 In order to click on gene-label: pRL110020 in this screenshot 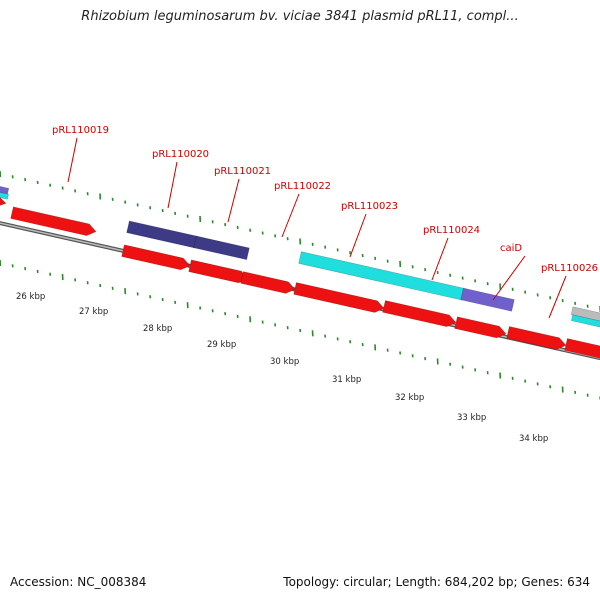, I will do `click(180, 154)`.